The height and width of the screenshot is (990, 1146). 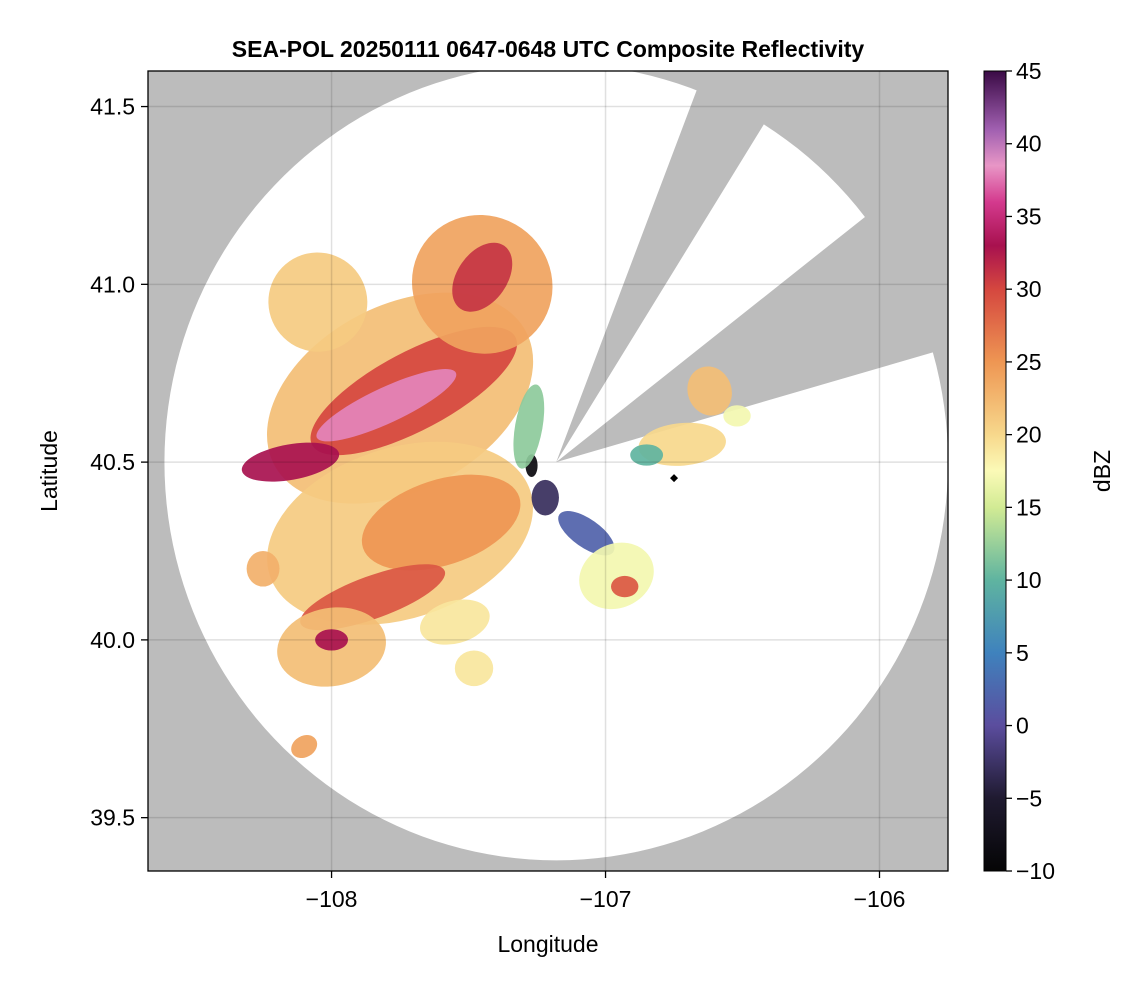 What do you see at coordinates (304, 747) in the screenshot?
I see `echo-far-southwest-cell` at bounding box center [304, 747].